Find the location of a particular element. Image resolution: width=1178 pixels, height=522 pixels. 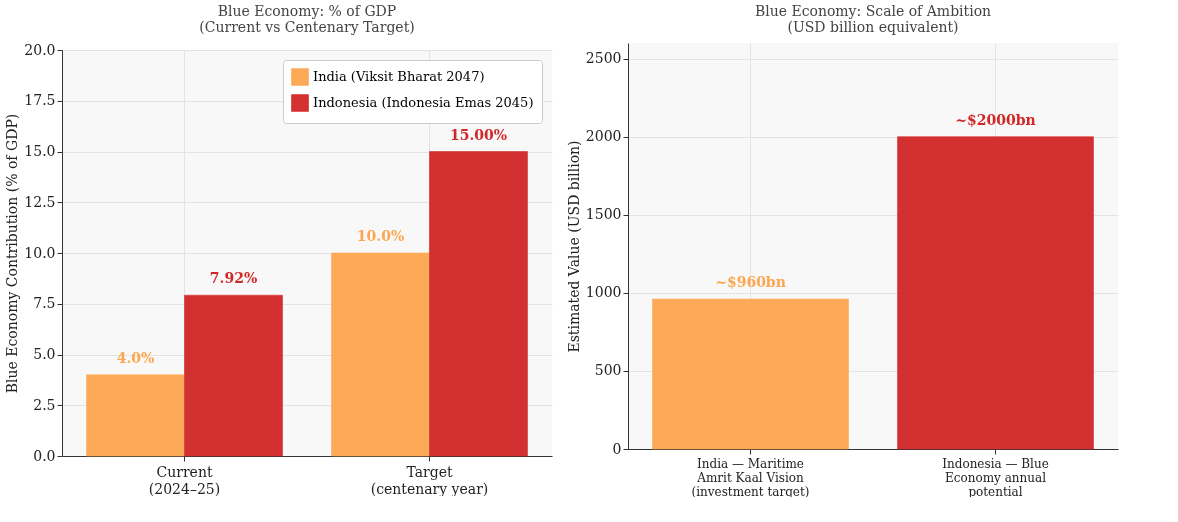

y-tick-label: 15.0 is located at coordinates (40, 151).